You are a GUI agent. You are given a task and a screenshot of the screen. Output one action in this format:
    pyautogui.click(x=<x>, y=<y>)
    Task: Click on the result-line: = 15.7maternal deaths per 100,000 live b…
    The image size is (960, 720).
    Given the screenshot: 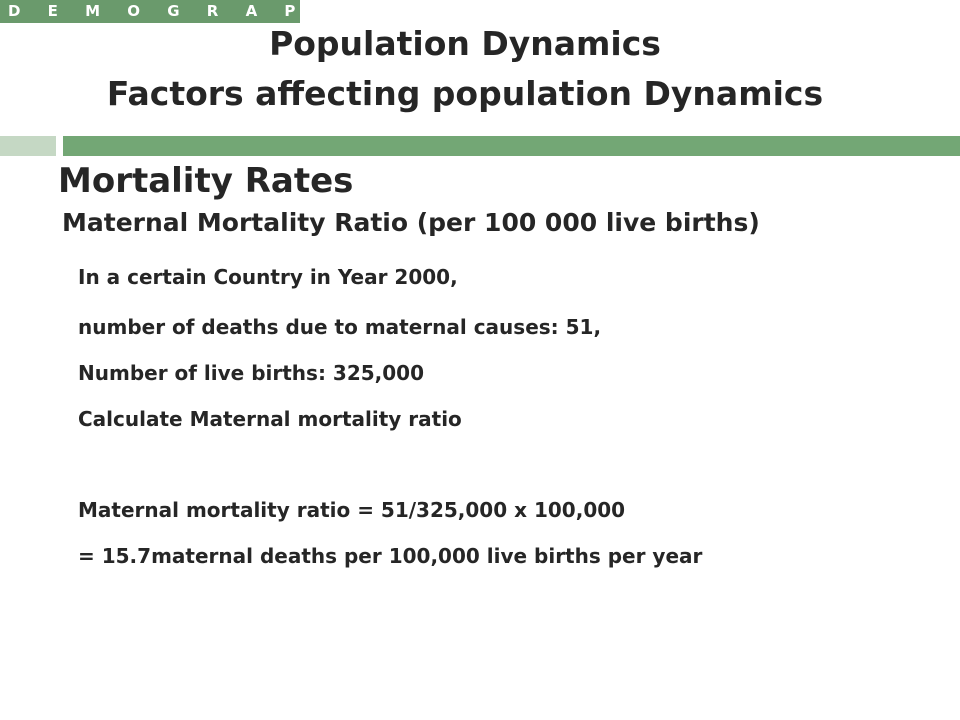 What is the action you would take?
    pyautogui.click(x=390, y=556)
    